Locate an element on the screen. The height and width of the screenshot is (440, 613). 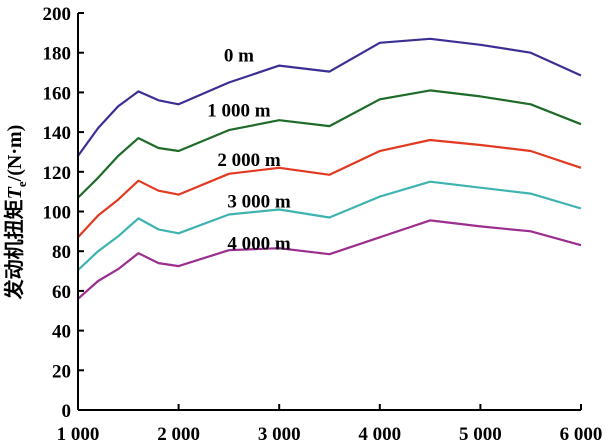
y-tick-label: 40 is located at coordinates (61, 332).